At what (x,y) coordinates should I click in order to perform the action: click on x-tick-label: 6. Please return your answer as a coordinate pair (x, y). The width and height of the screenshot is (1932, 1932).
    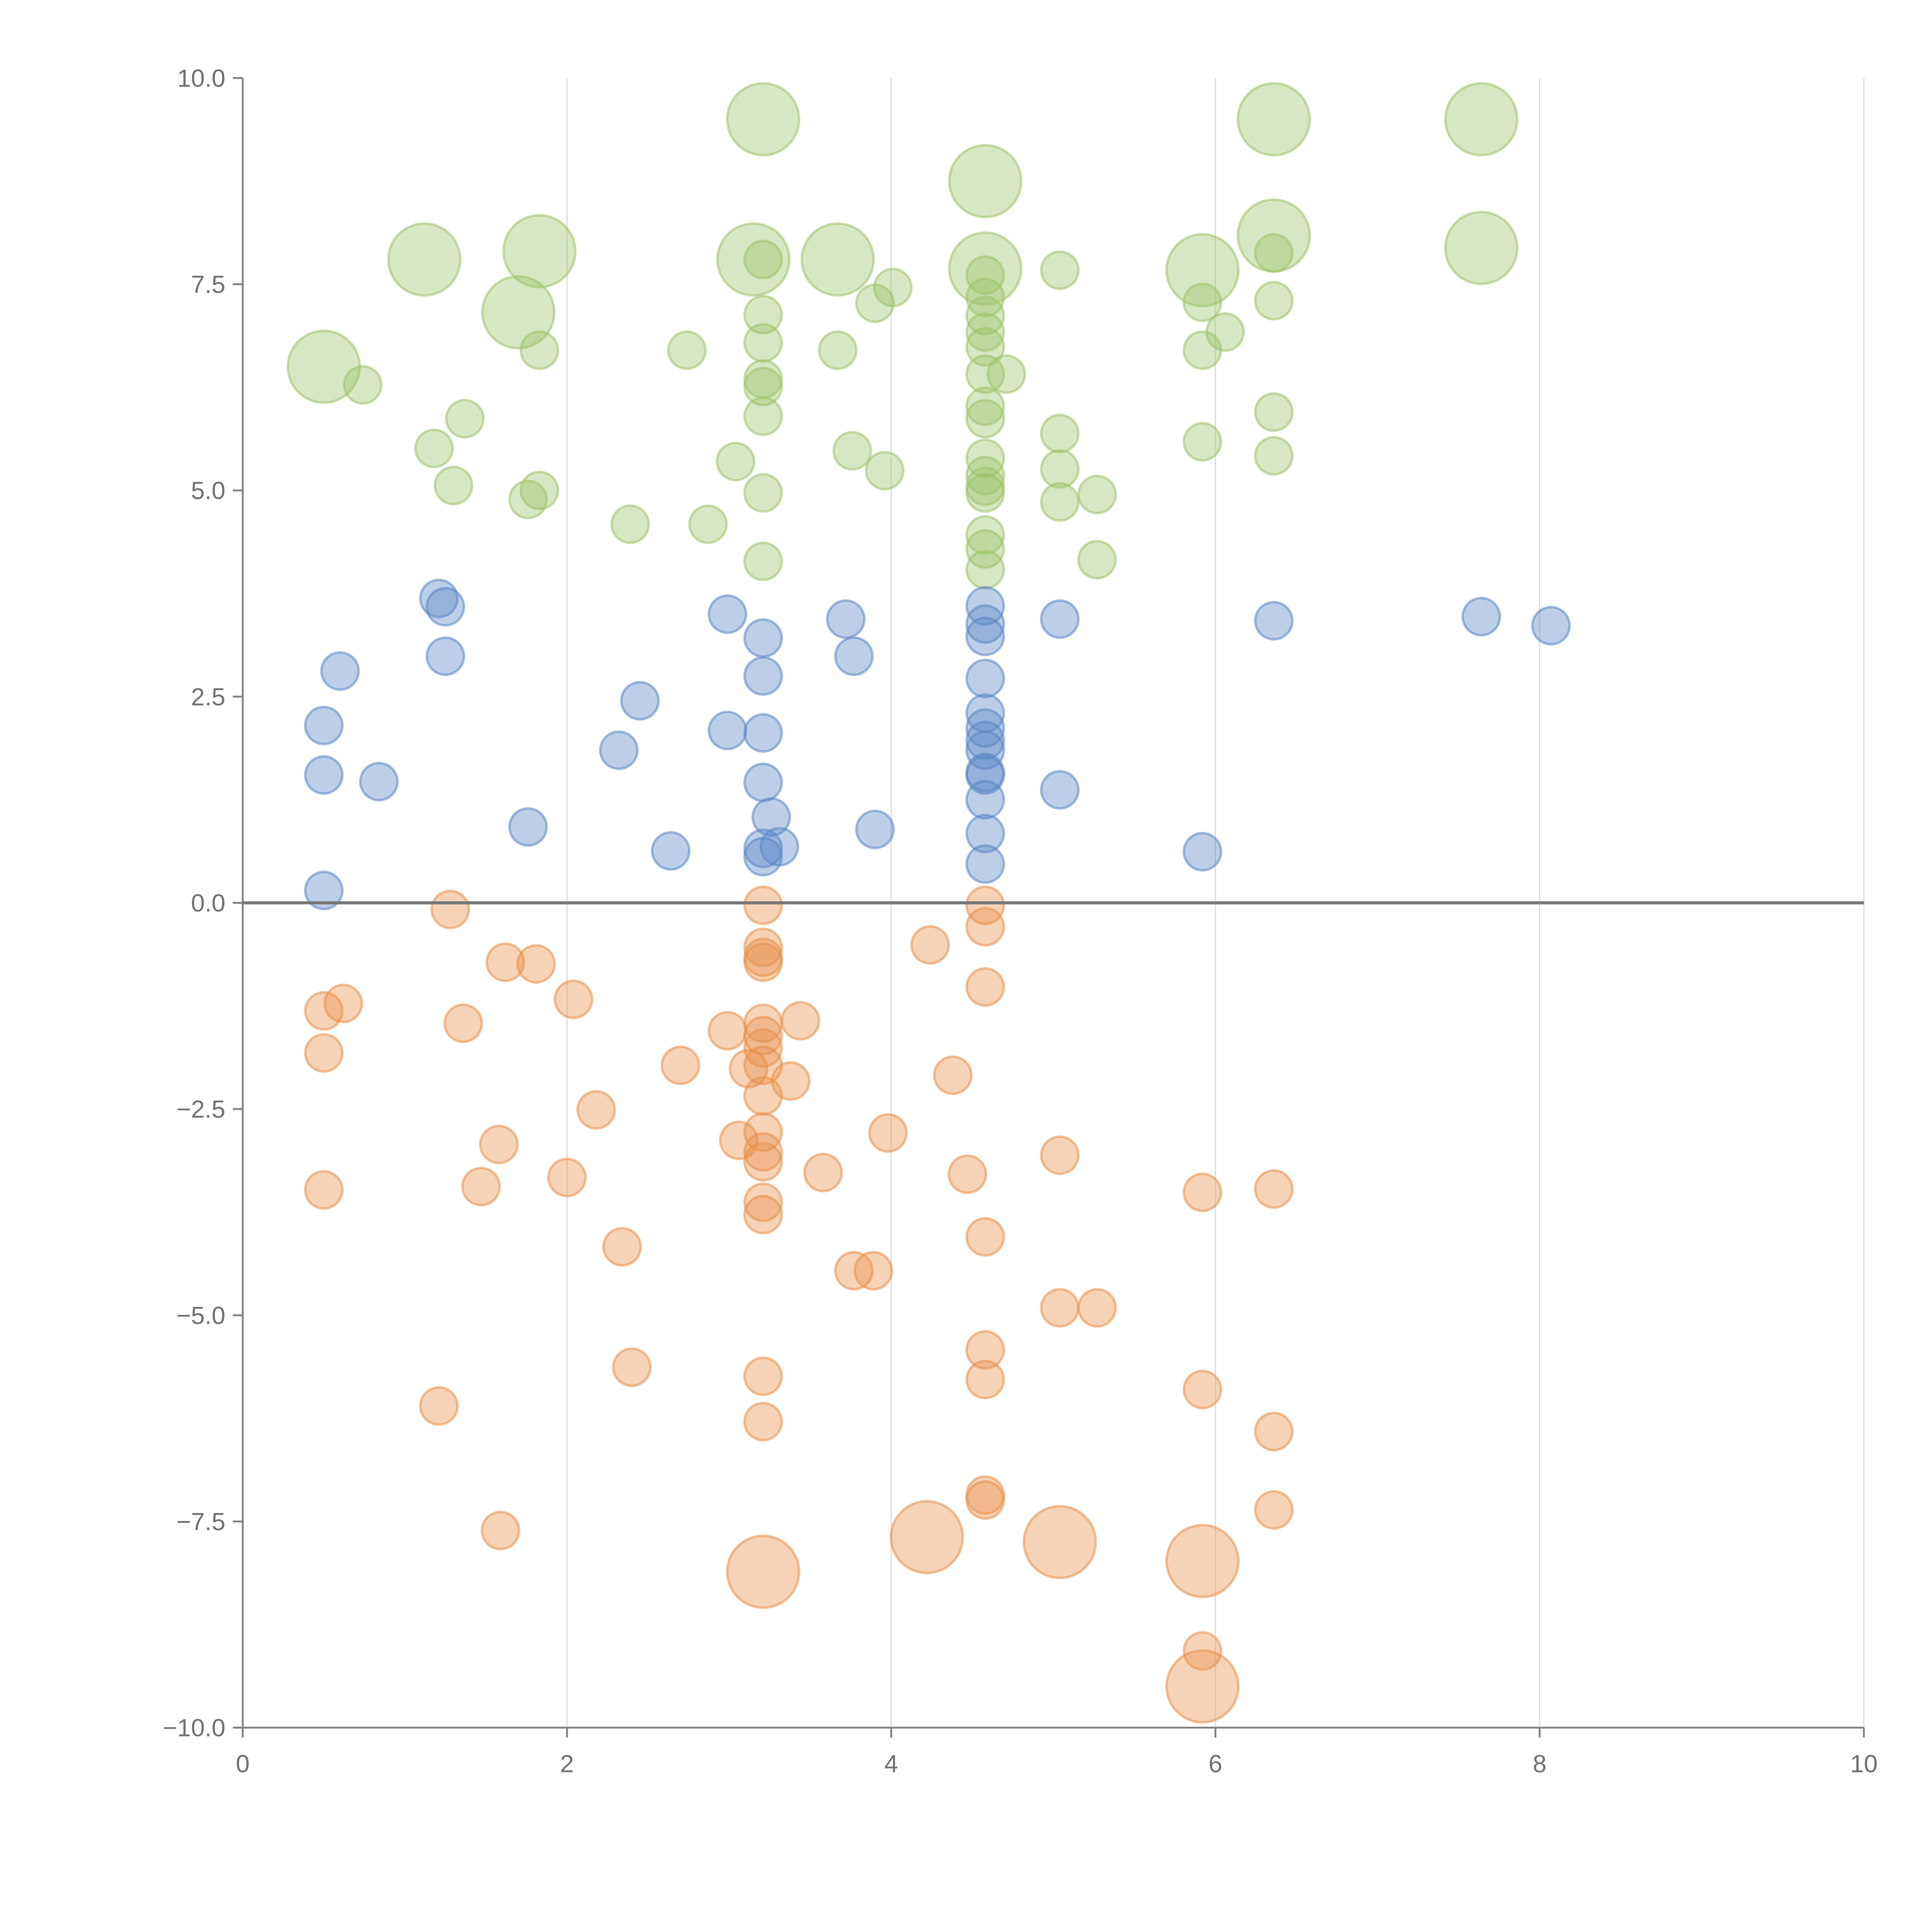
    Looking at the image, I should click on (1216, 1764).